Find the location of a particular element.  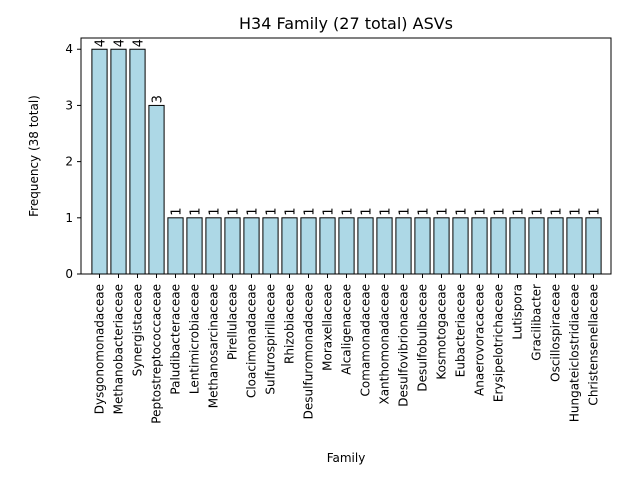

x-tick-label: Methanobacteriaceae is located at coordinates (119, 349).